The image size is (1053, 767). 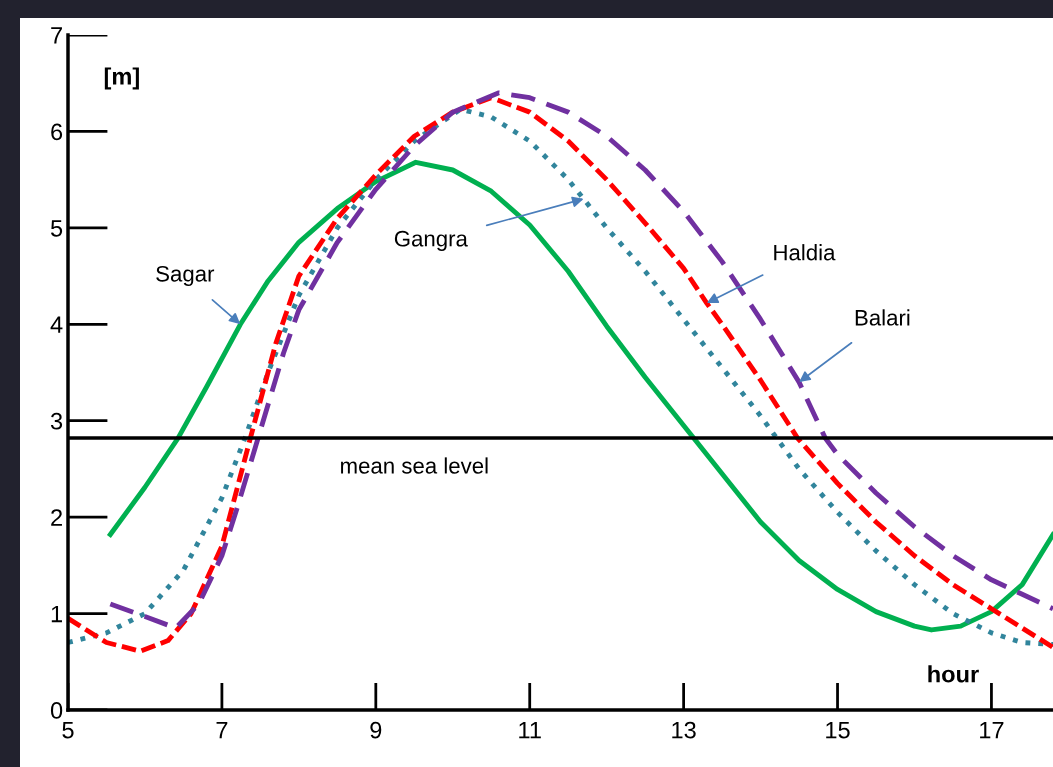 I want to click on y-tick-label: 1, so click(x=56, y=614).